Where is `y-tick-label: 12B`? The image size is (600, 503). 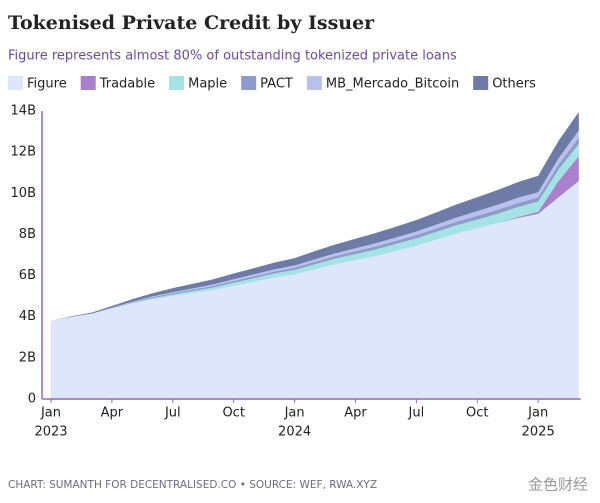 y-tick-label: 12B is located at coordinates (23, 152).